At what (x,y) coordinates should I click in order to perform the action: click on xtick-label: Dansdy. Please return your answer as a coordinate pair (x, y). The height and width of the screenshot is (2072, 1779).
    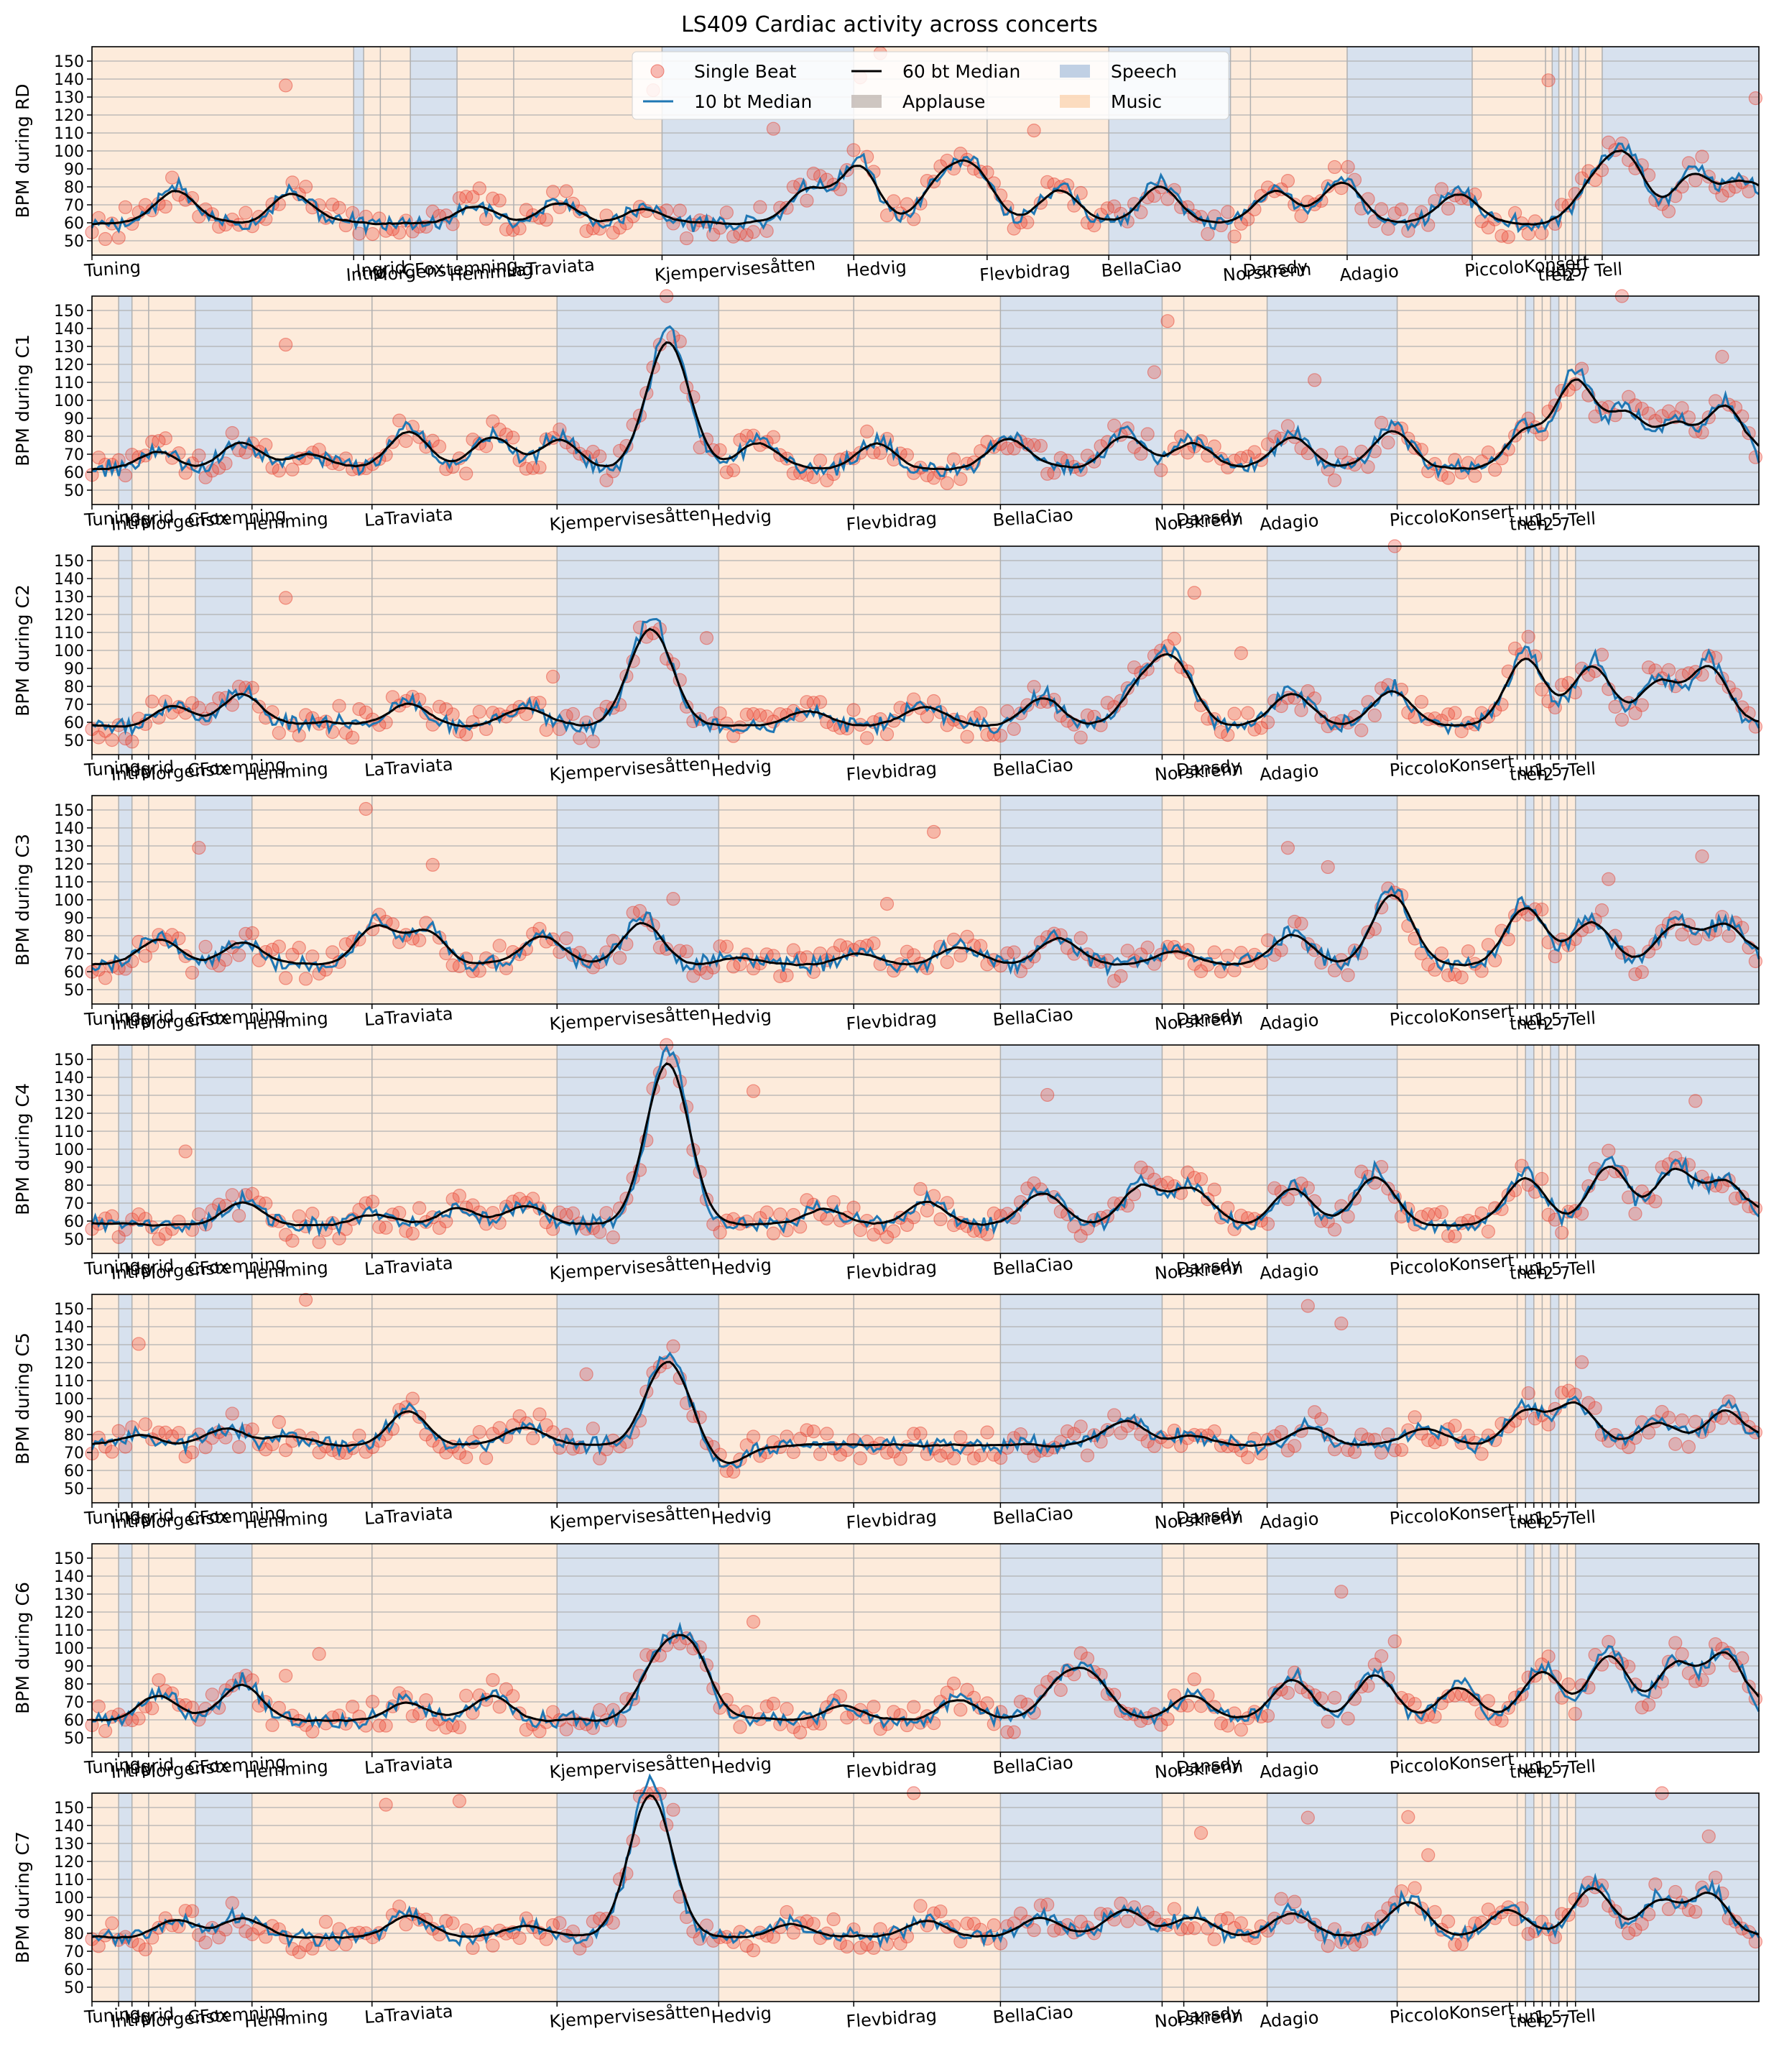
    Looking at the image, I should click on (1208, 768).